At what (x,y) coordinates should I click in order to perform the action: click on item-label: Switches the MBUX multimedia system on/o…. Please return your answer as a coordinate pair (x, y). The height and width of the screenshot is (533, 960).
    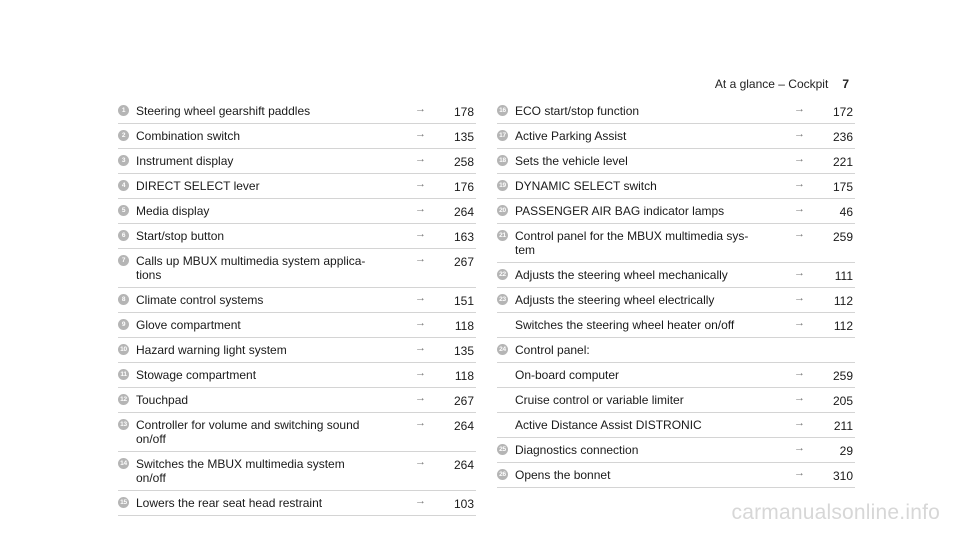
    Looking at the image, I should click on (240, 471).